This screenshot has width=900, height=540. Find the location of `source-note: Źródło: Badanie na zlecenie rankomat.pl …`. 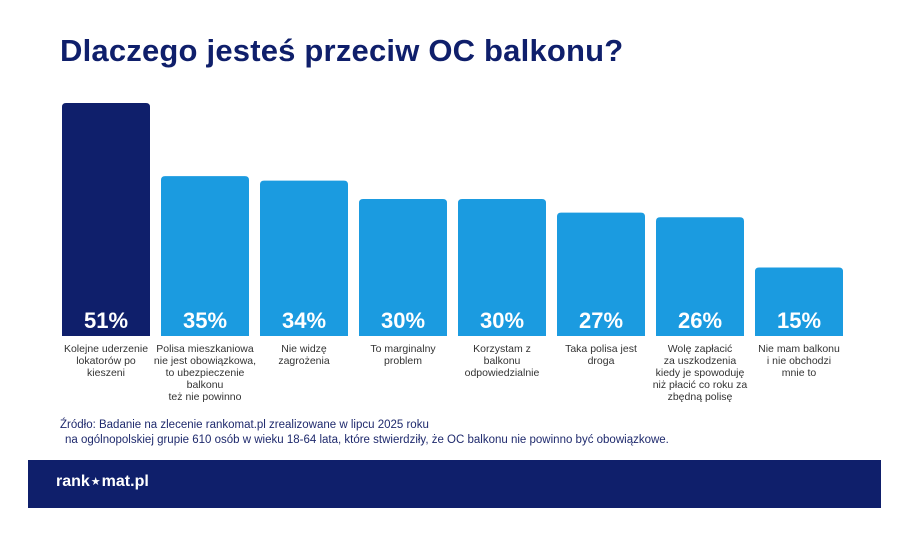

source-note: Źródło: Badanie na zlecenie rankomat.pl … is located at coordinates (364, 433).